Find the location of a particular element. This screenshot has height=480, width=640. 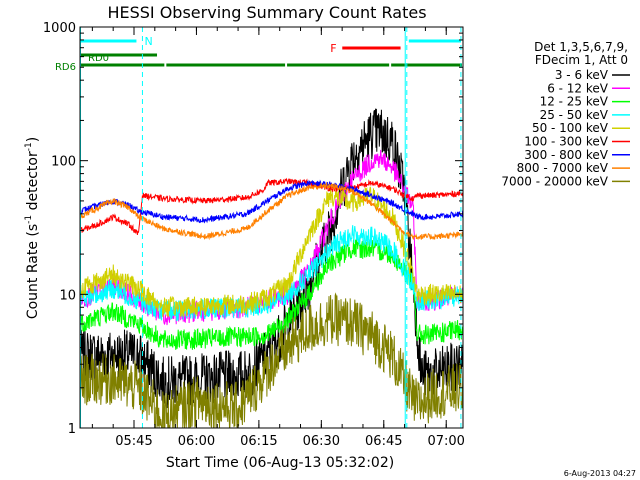

x-tick-label-3: 06:15 is located at coordinates (258, 441).